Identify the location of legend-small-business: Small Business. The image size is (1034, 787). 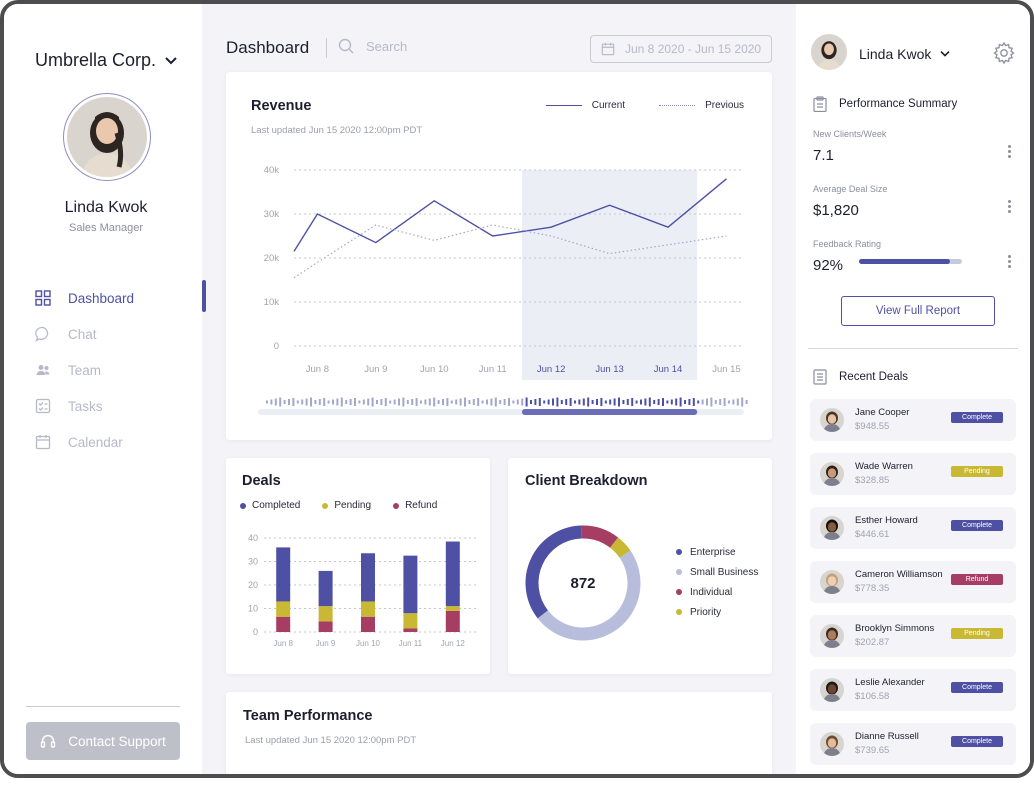
(717, 572).